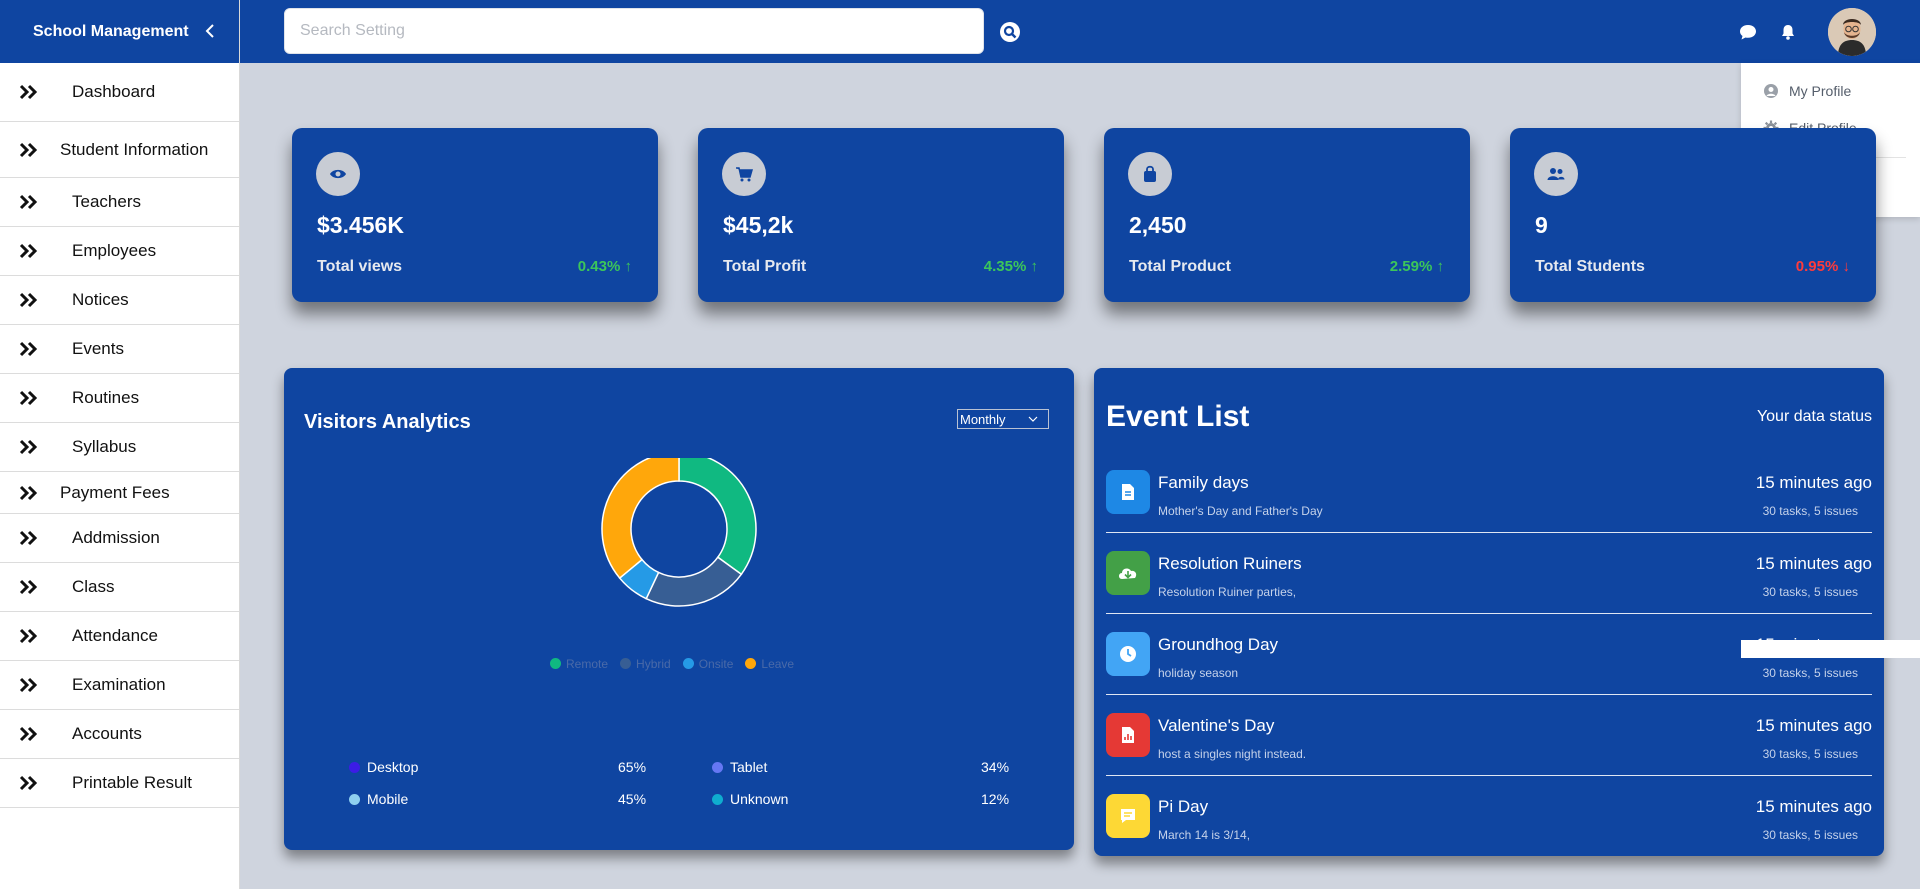 This screenshot has height=889, width=1920. I want to click on avatar, so click(1852, 32).